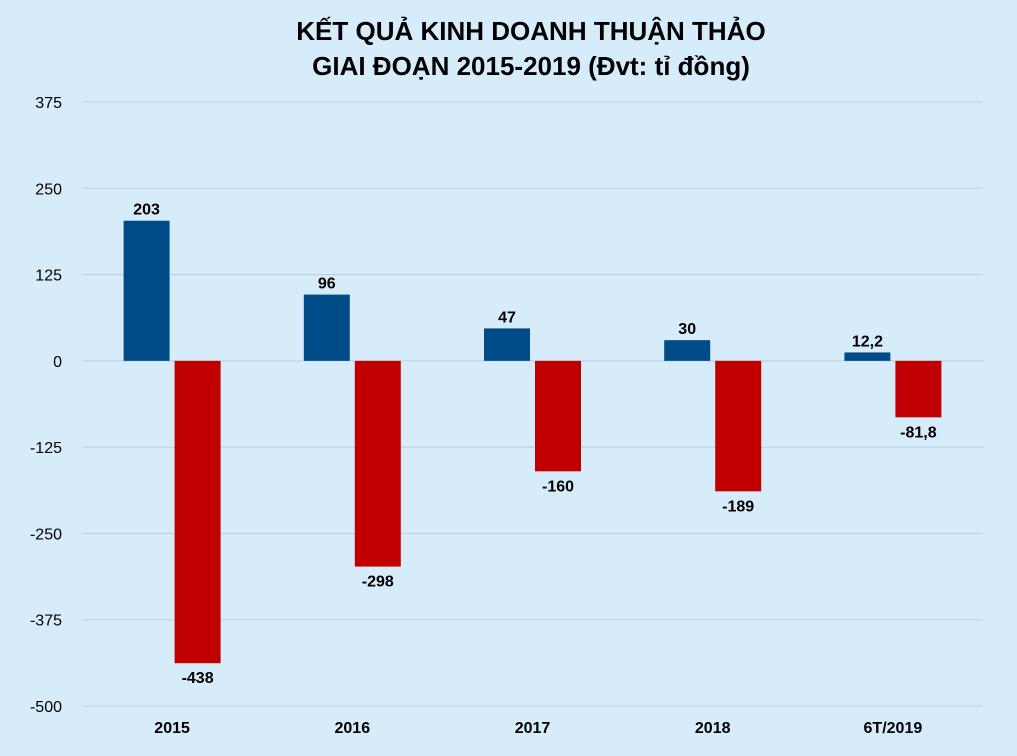 The image size is (1017, 756). Describe the element at coordinates (48, 103) in the screenshot. I see `y-tick-label: 375` at that location.